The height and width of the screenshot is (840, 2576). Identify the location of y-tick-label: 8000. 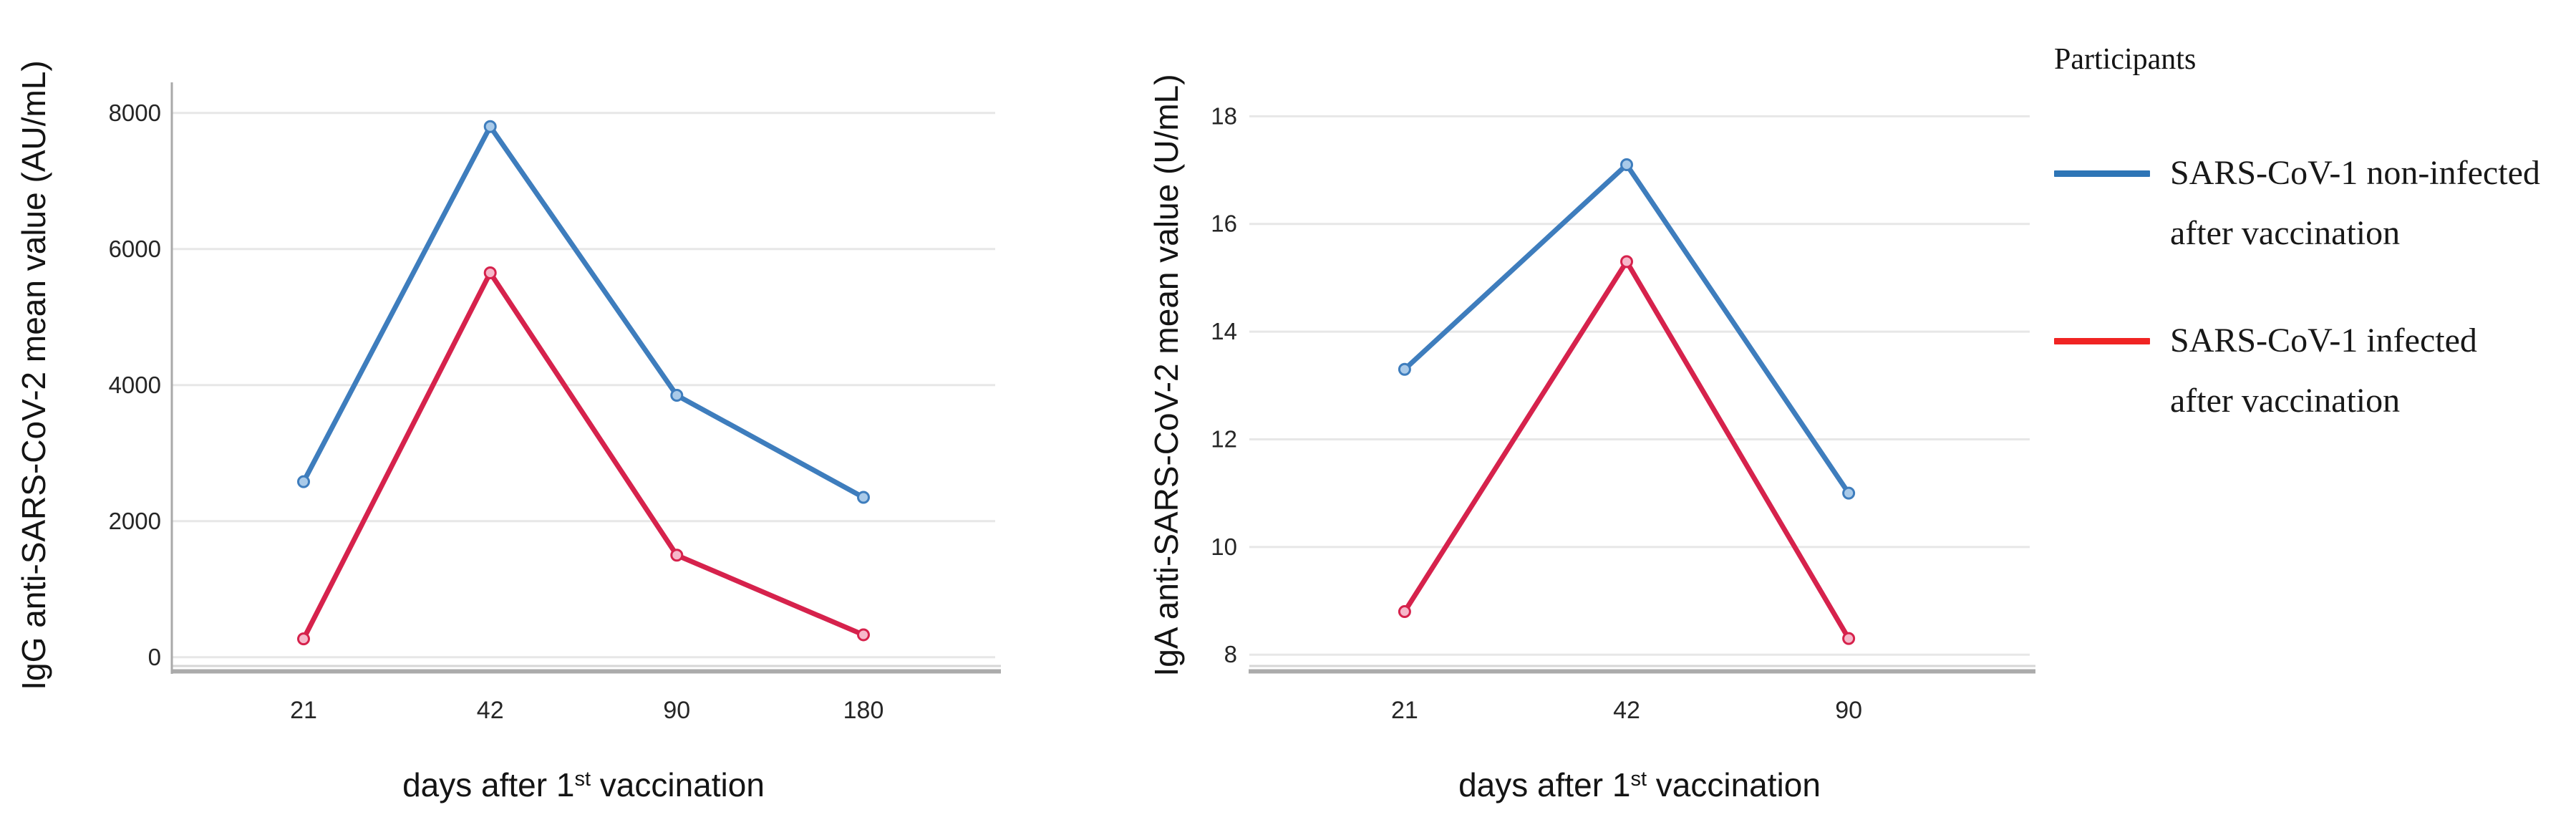
(135, 113).